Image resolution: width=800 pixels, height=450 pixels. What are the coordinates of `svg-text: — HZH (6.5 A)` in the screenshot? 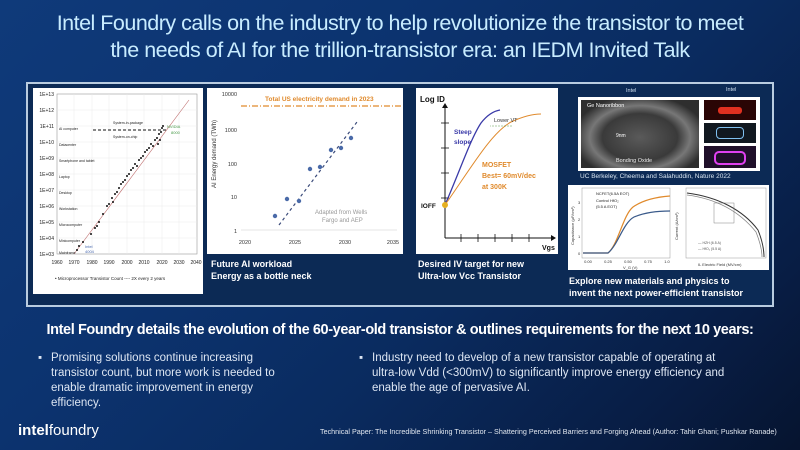 It's located at (709, 243).